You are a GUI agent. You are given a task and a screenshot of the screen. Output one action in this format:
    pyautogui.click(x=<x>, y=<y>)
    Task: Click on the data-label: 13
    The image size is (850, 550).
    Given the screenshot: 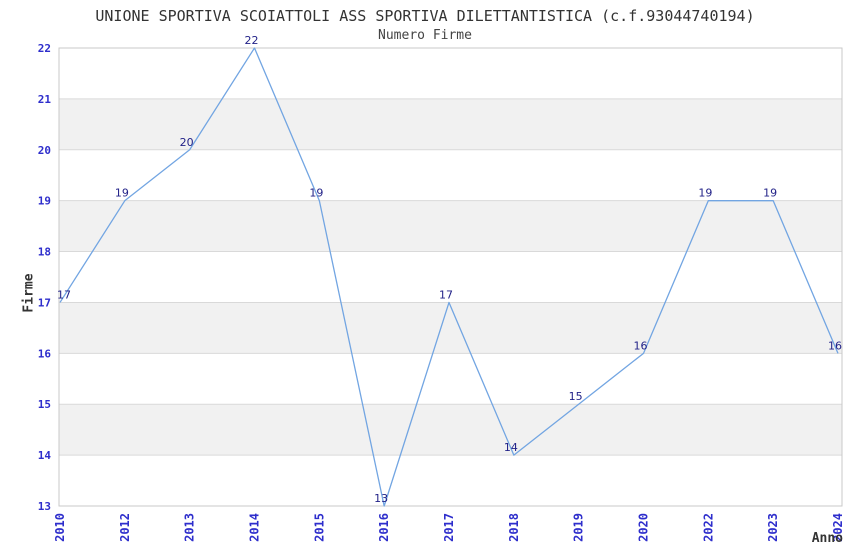 What is the action you would take?
    pyautogui.click(x=381, y=498)
    